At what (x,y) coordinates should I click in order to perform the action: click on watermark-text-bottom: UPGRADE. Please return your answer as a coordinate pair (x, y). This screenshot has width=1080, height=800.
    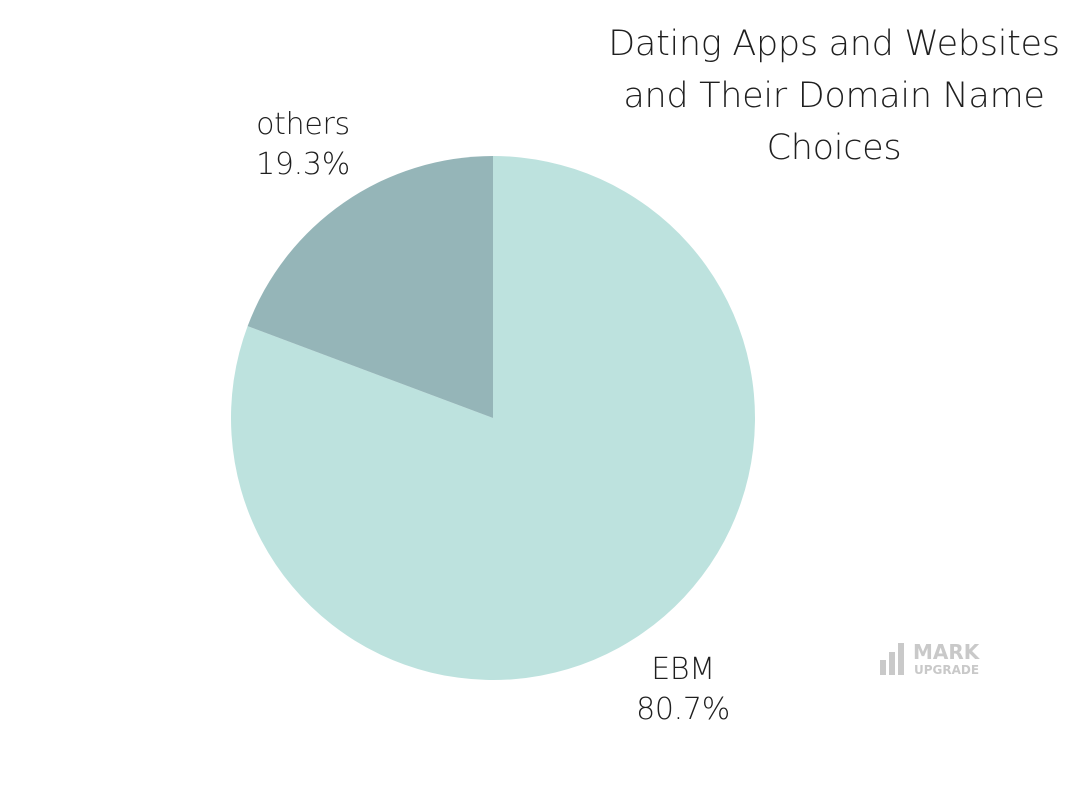
    Looking at the image, I should click on (946, 670).